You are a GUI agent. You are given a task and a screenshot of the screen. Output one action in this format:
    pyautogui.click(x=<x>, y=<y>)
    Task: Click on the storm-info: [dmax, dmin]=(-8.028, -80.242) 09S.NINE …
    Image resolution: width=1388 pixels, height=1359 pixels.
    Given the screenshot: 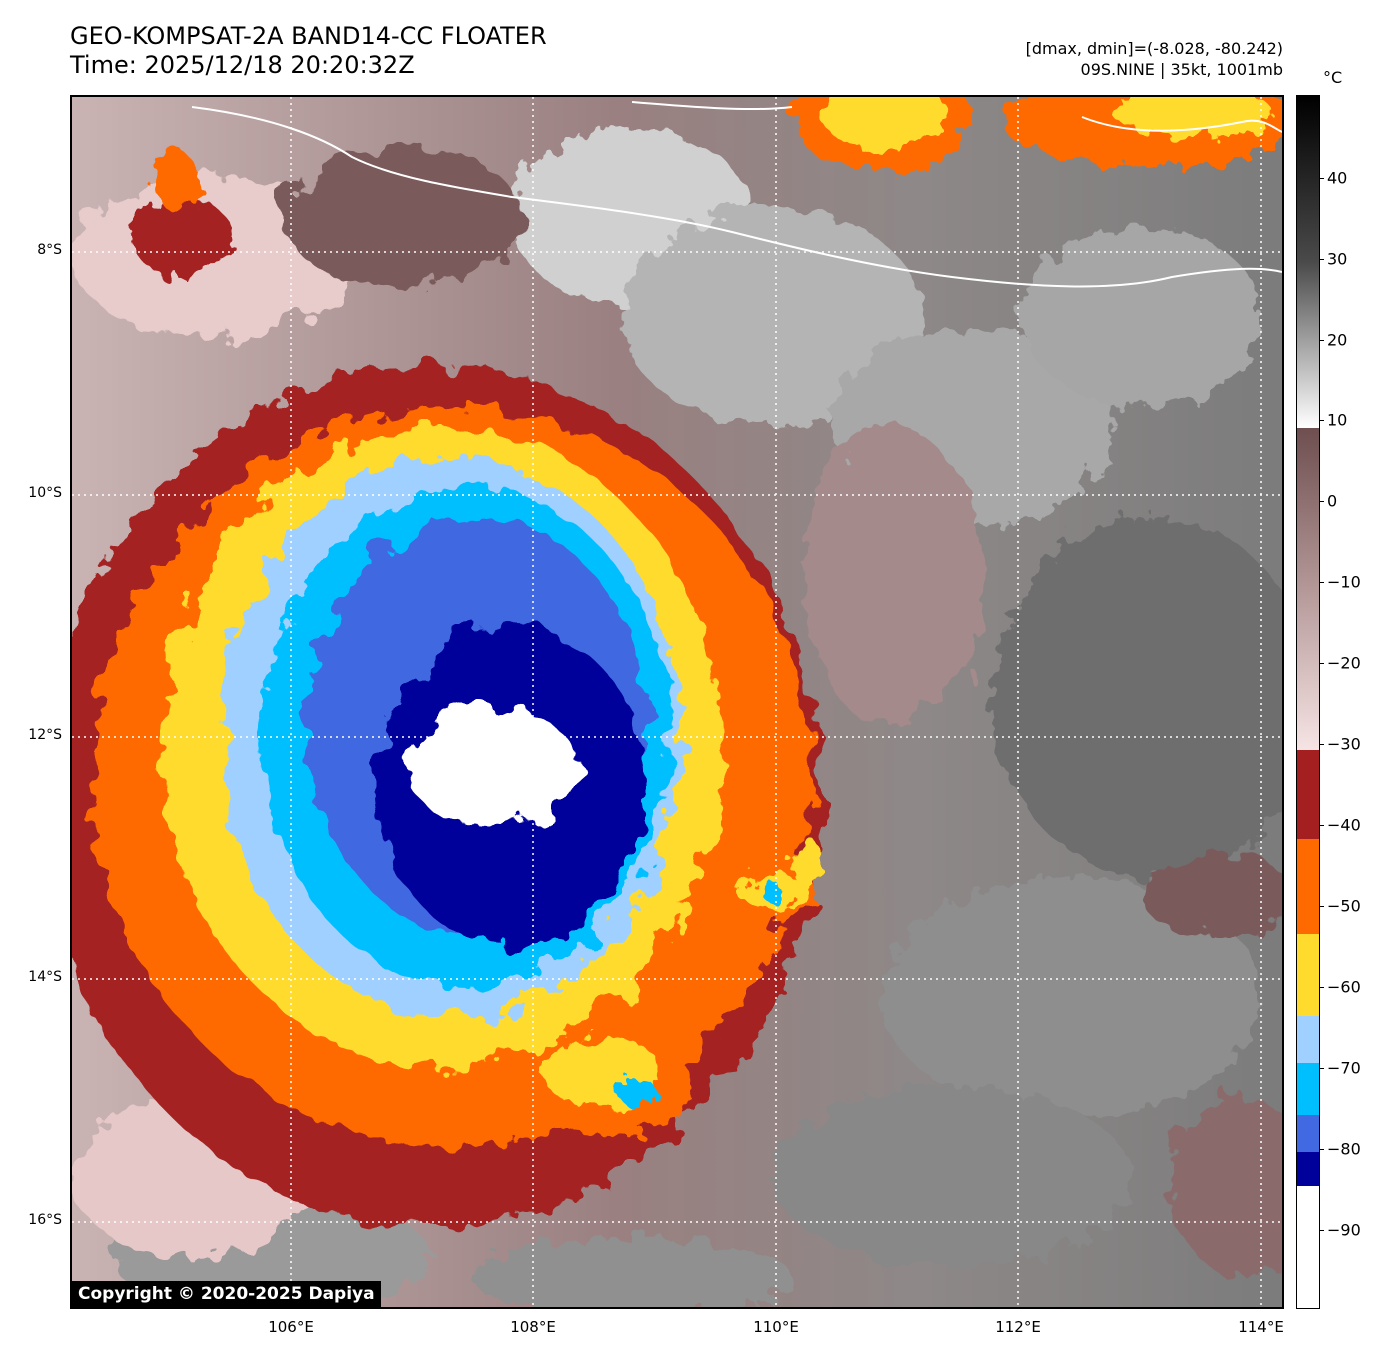 What is the action you would take?
    pyautogui.click(x=1154, y=59)
    